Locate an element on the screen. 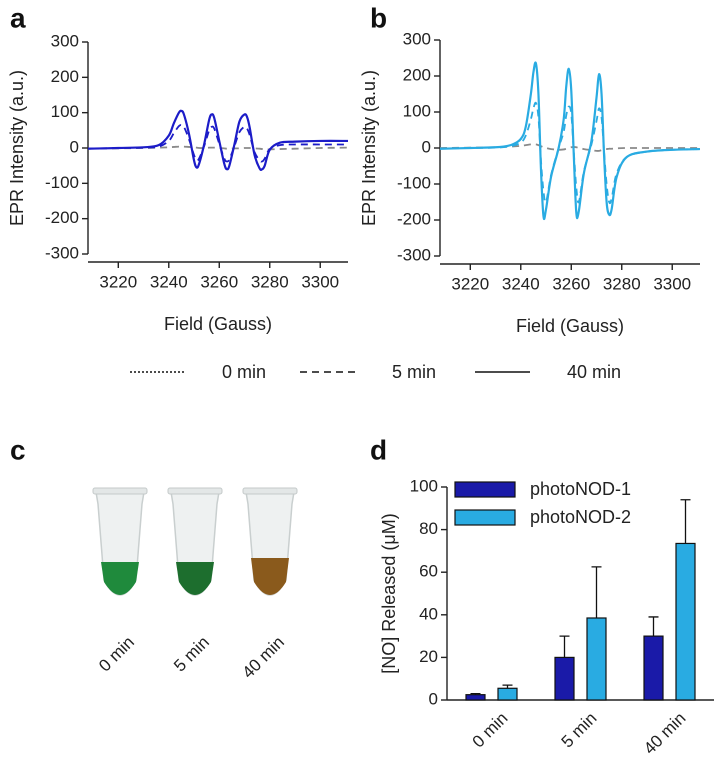 The image size is (717, 780). y-tick-label: 60 is located at coordinates (428, 571).